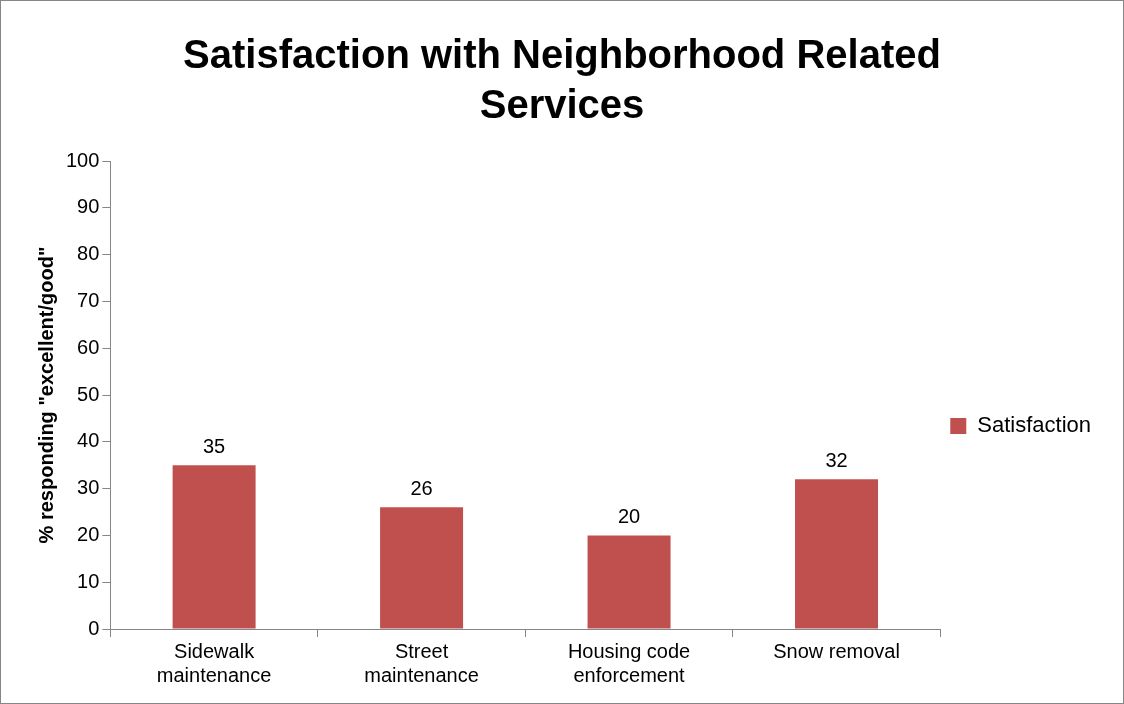 This screenshot has width=1124, height=704. I want to click on y-tick-label: 40, so click(88, 440).